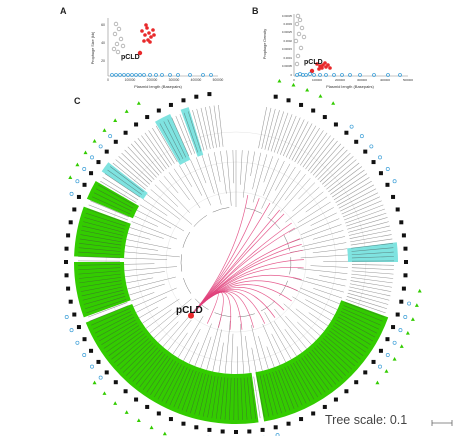 The image size is (474, 436). What do you see at coordinates (218, 80) in the screenshot?
I see `panel-a-xtick-5: 500000` at bounding box center [218, 80].